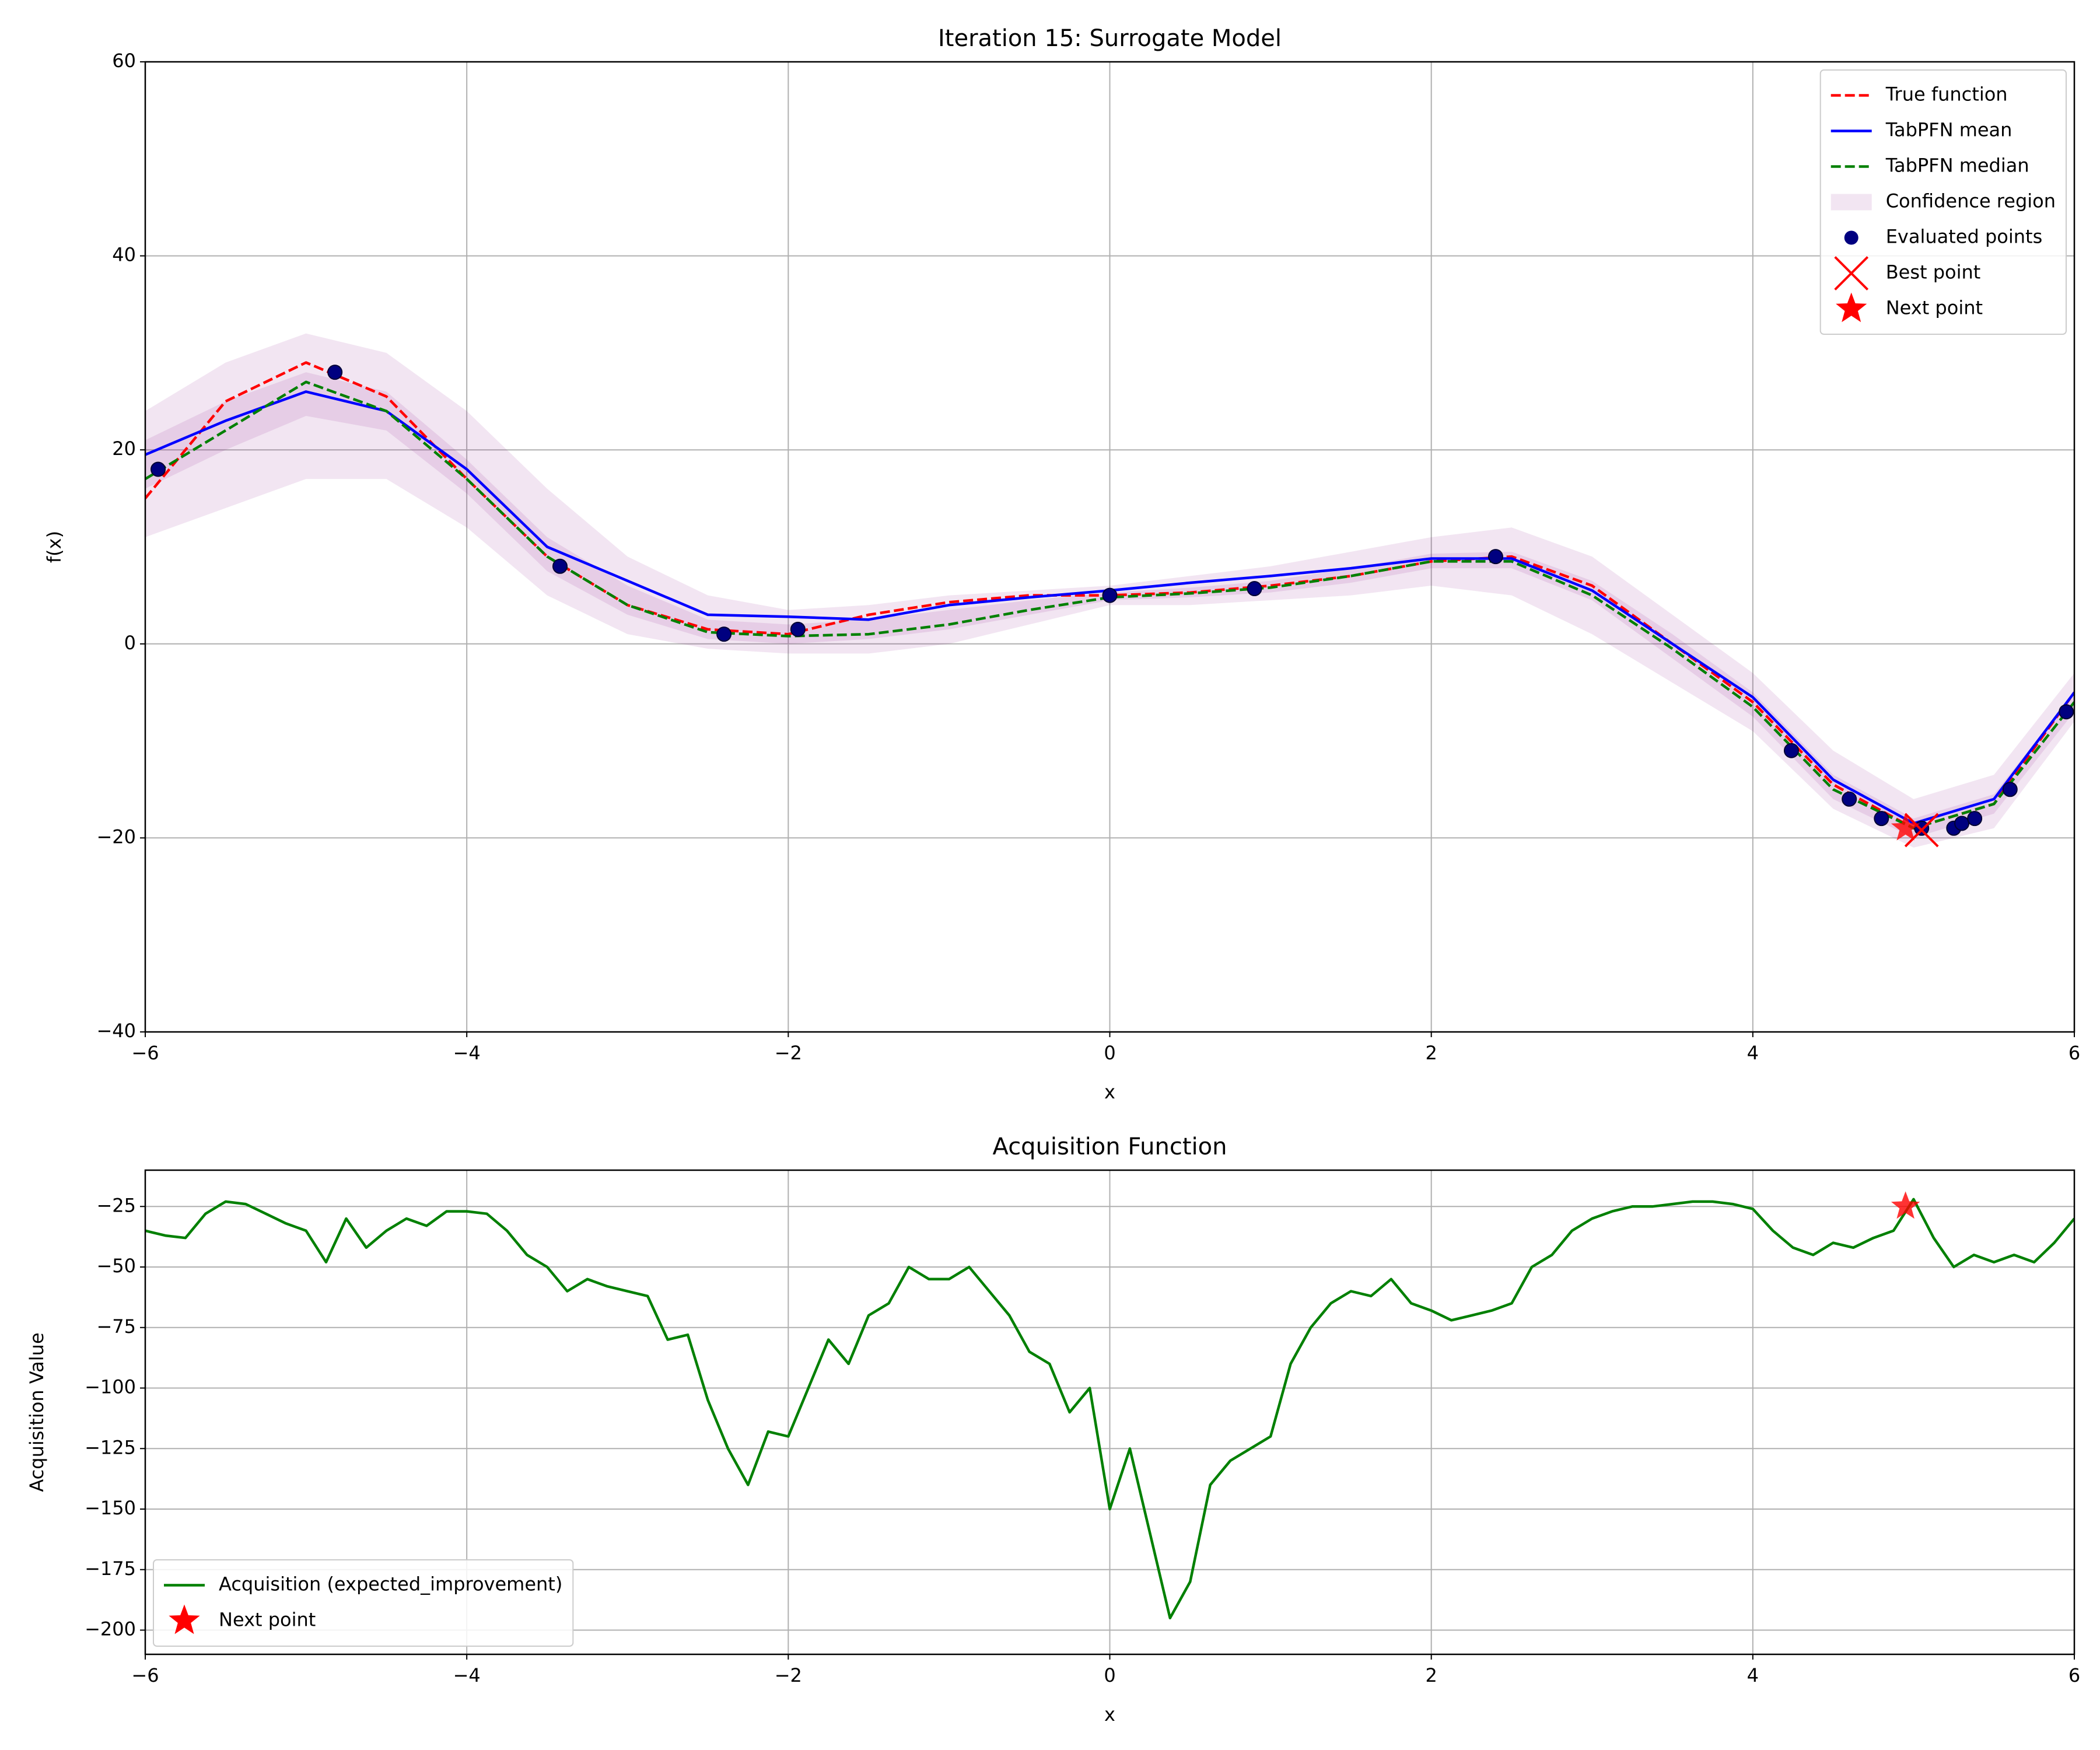 The width and height of the screenshot is (2100, 1750). What do you see at coordinates (37, 1412) in the screenshot?
I see `y-axis-label: Acquisition Value` at bounding box center [37, 1412].